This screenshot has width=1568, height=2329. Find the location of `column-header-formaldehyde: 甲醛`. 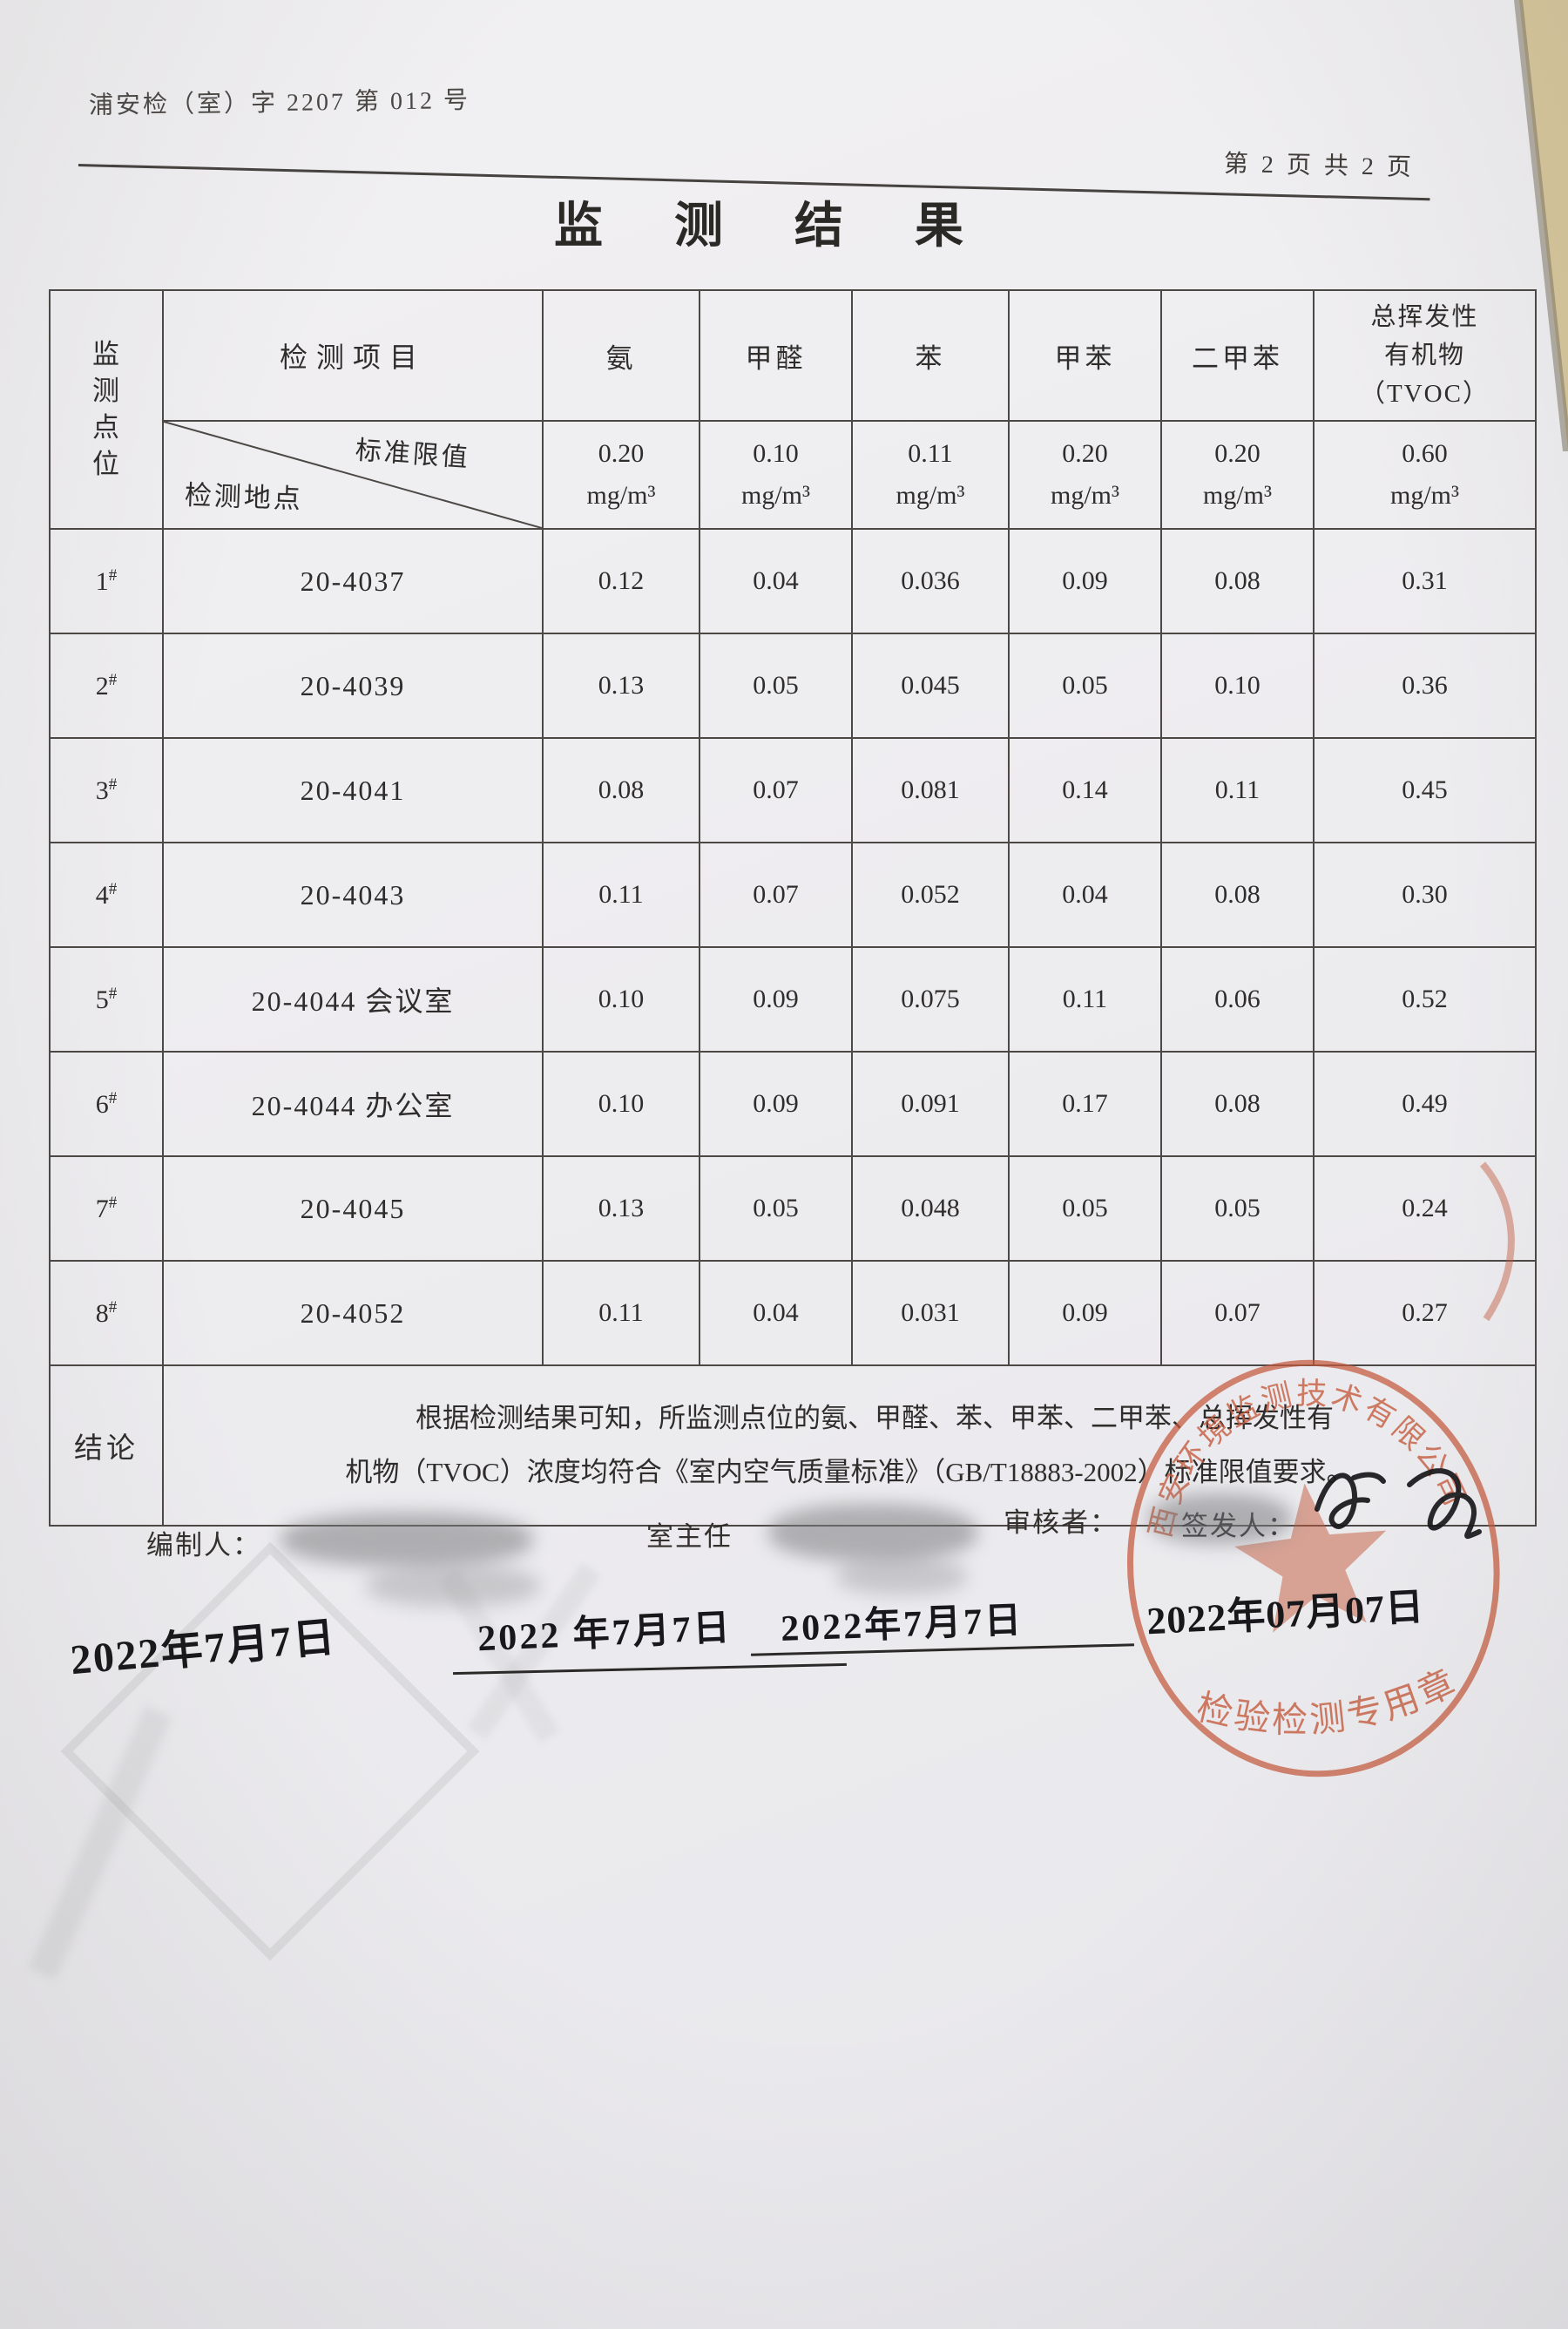

column-header-formaldehyde: 甲醛 is located at coordinates (776, 355).